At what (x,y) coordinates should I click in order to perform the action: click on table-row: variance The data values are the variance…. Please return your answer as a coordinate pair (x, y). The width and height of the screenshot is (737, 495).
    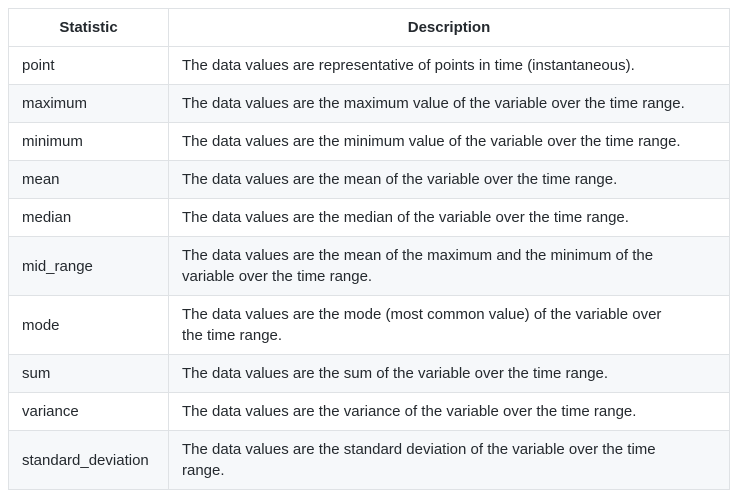
    Looking at the image, I should click on (369, 411).